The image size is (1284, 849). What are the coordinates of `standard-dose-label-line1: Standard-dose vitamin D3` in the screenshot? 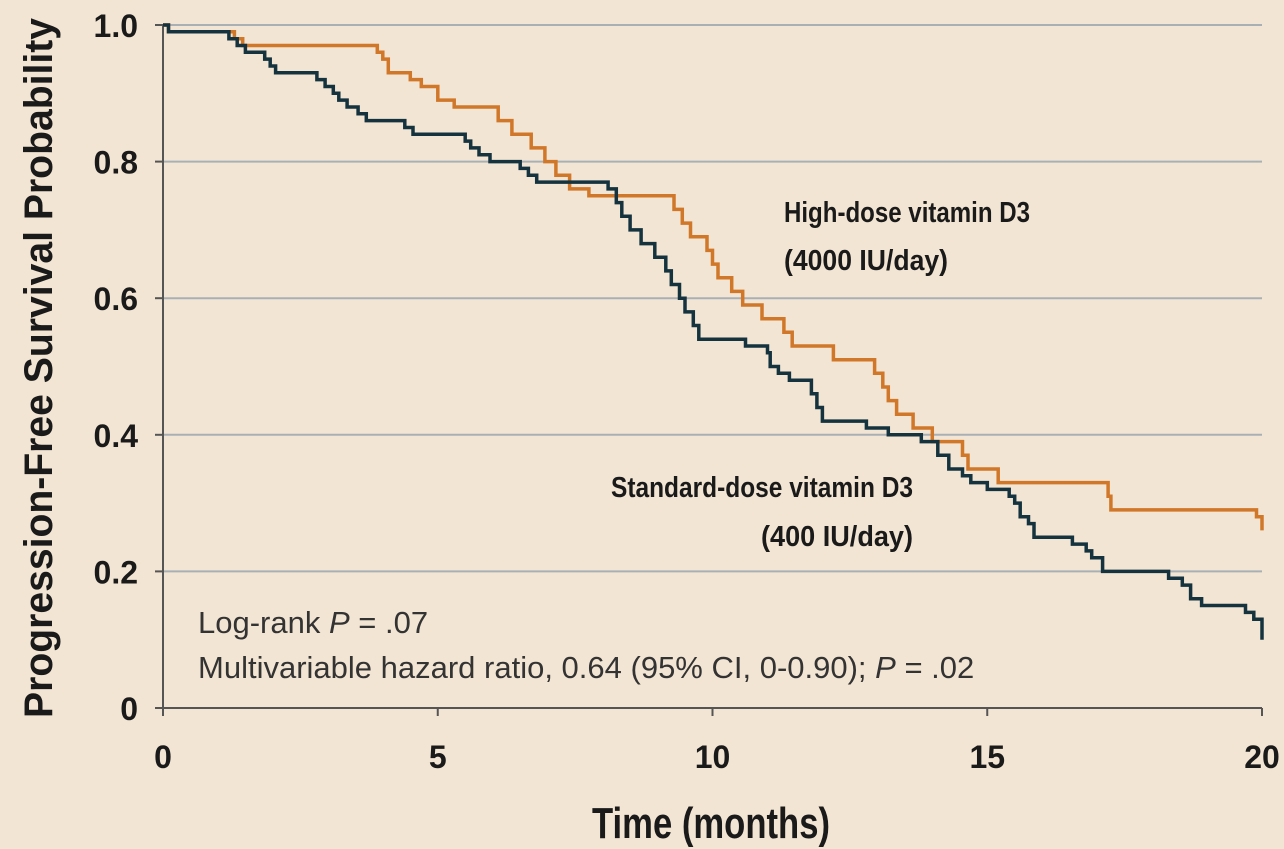 It's located at (762, 488).